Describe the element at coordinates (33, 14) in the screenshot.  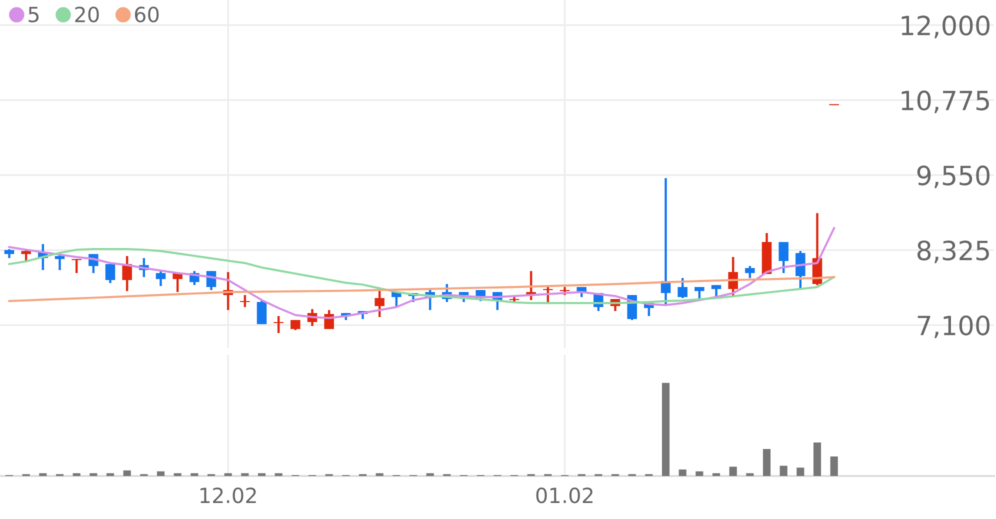
I see `legend-label: 5` at that location.